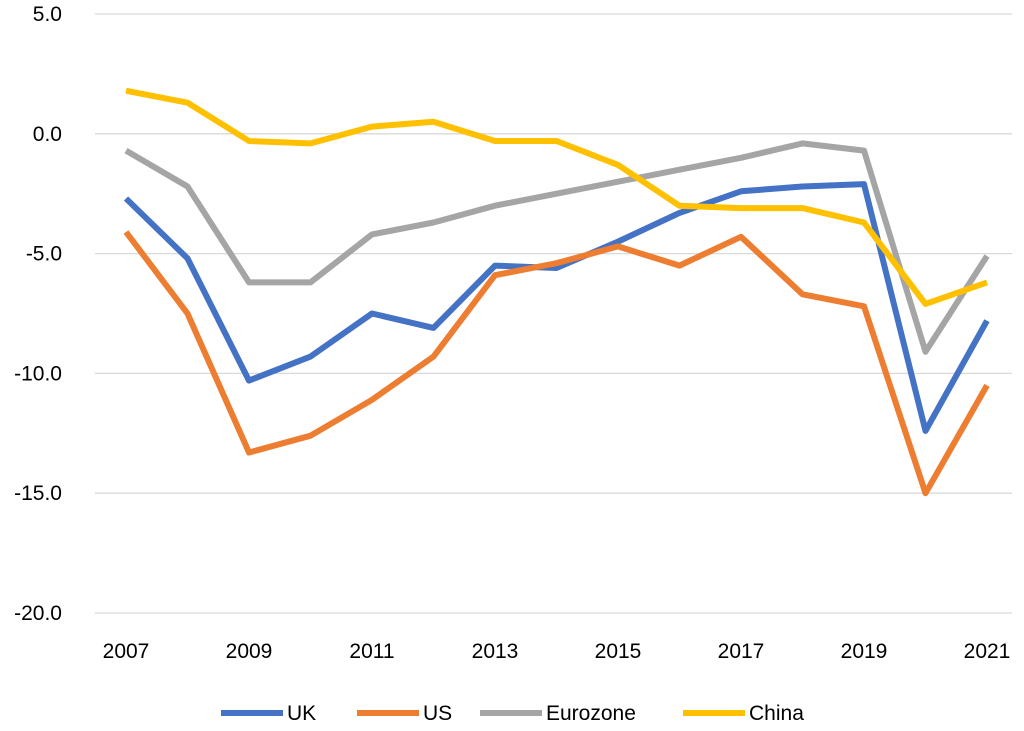  Describe the element at coordinates (38, 314) in the screenshot. I see `y-axis-tick-labels: 5.0 0.0 -5.0 -10.0 -15.0 -20.0` at that location.